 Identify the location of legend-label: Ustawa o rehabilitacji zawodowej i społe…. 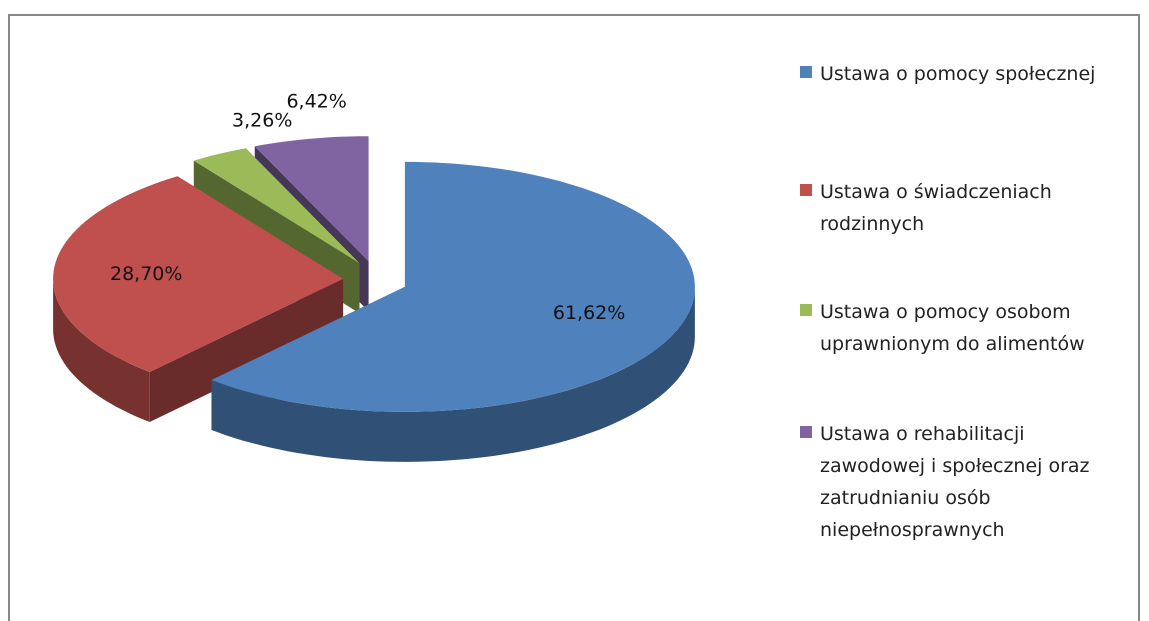
(955, 482).